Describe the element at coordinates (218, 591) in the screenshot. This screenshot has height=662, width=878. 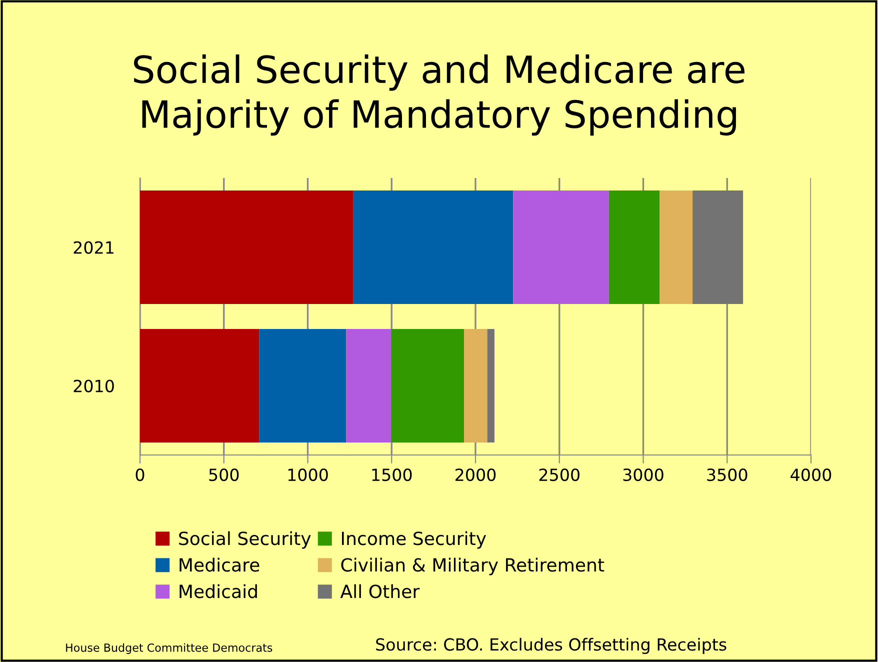
I see `legend-label: Medicaid` at that location.